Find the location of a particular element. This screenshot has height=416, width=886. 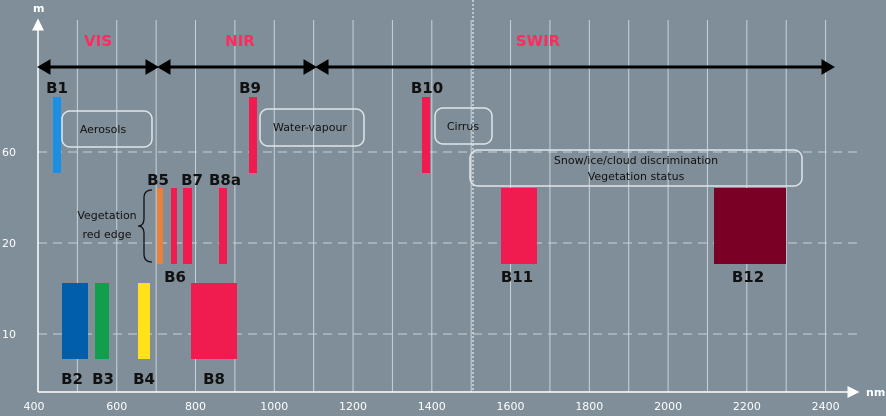

band-bar-b3 is located at coordinates (102, 321).